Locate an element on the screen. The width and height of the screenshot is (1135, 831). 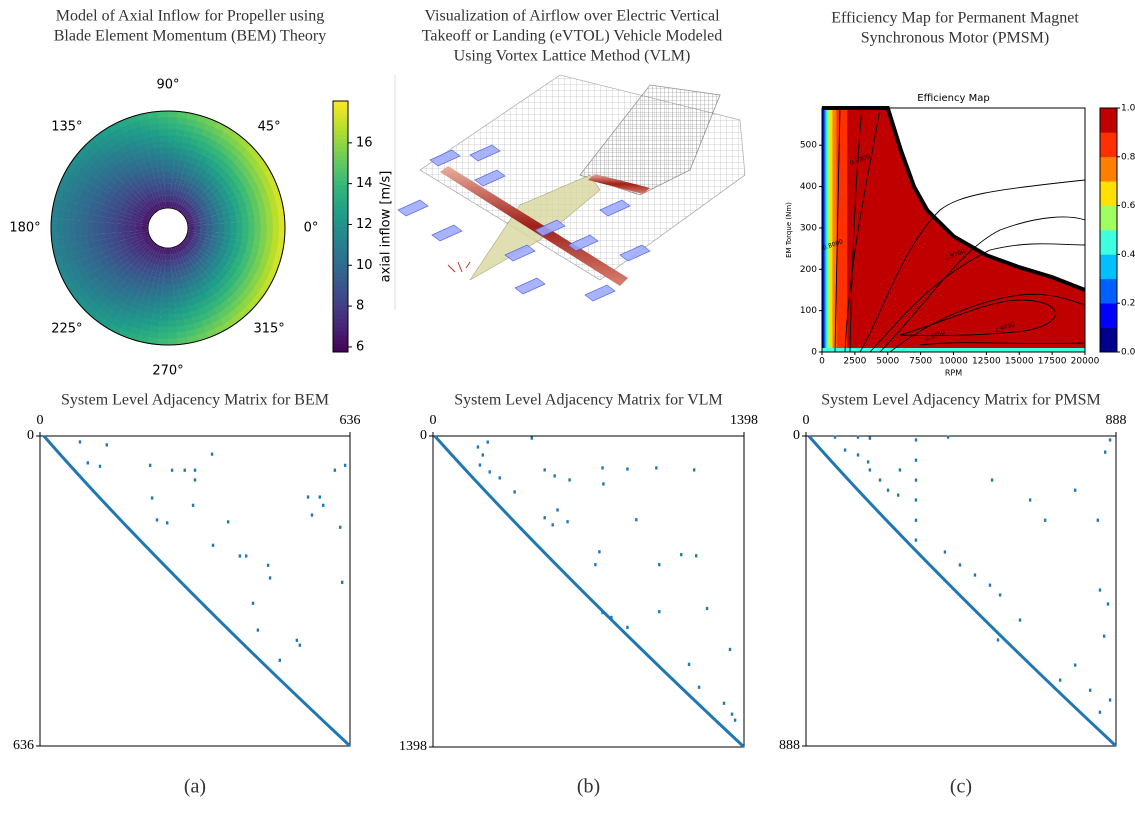
x-tick-label: 636 is located at coordinates (350, 420).